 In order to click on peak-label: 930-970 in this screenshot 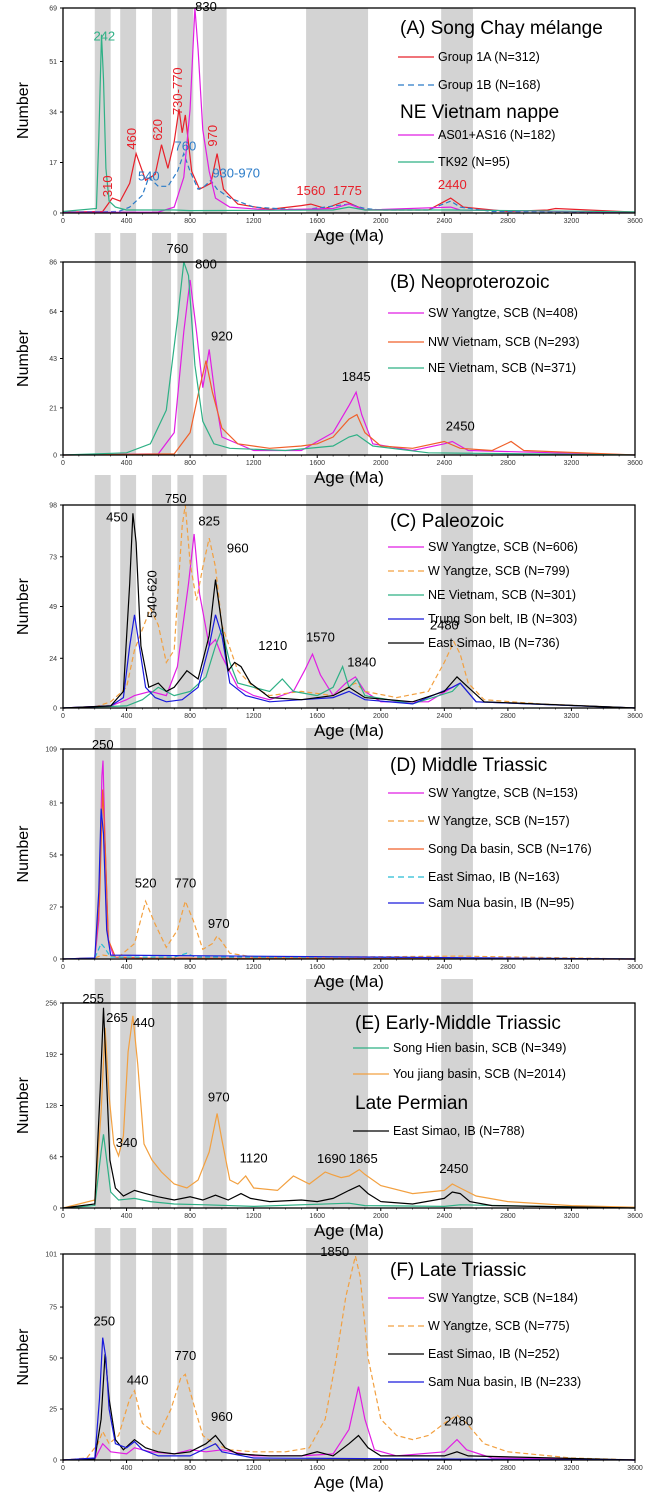, I will do `click(236, 172)`.